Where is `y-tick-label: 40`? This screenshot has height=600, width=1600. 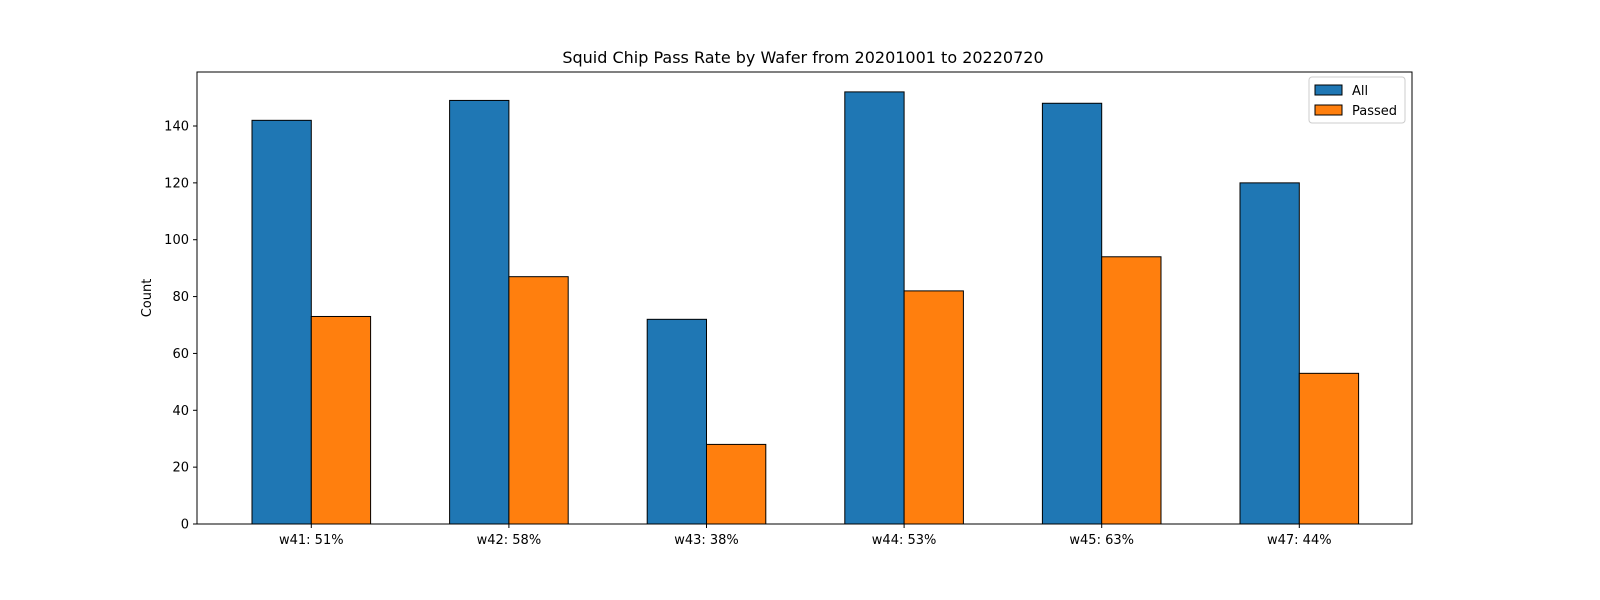
y-tick-label: 40 is located at coordinates (180, 411).